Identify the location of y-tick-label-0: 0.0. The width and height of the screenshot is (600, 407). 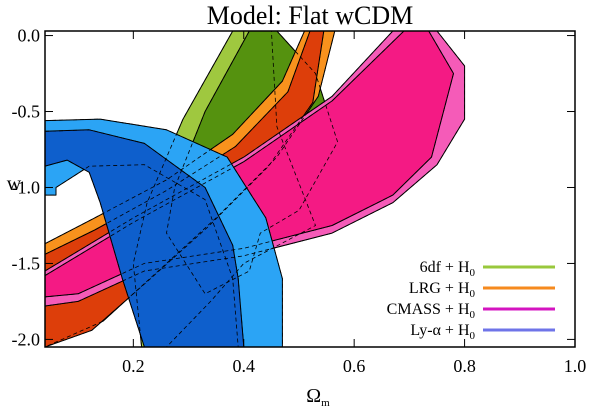
(29, 36).